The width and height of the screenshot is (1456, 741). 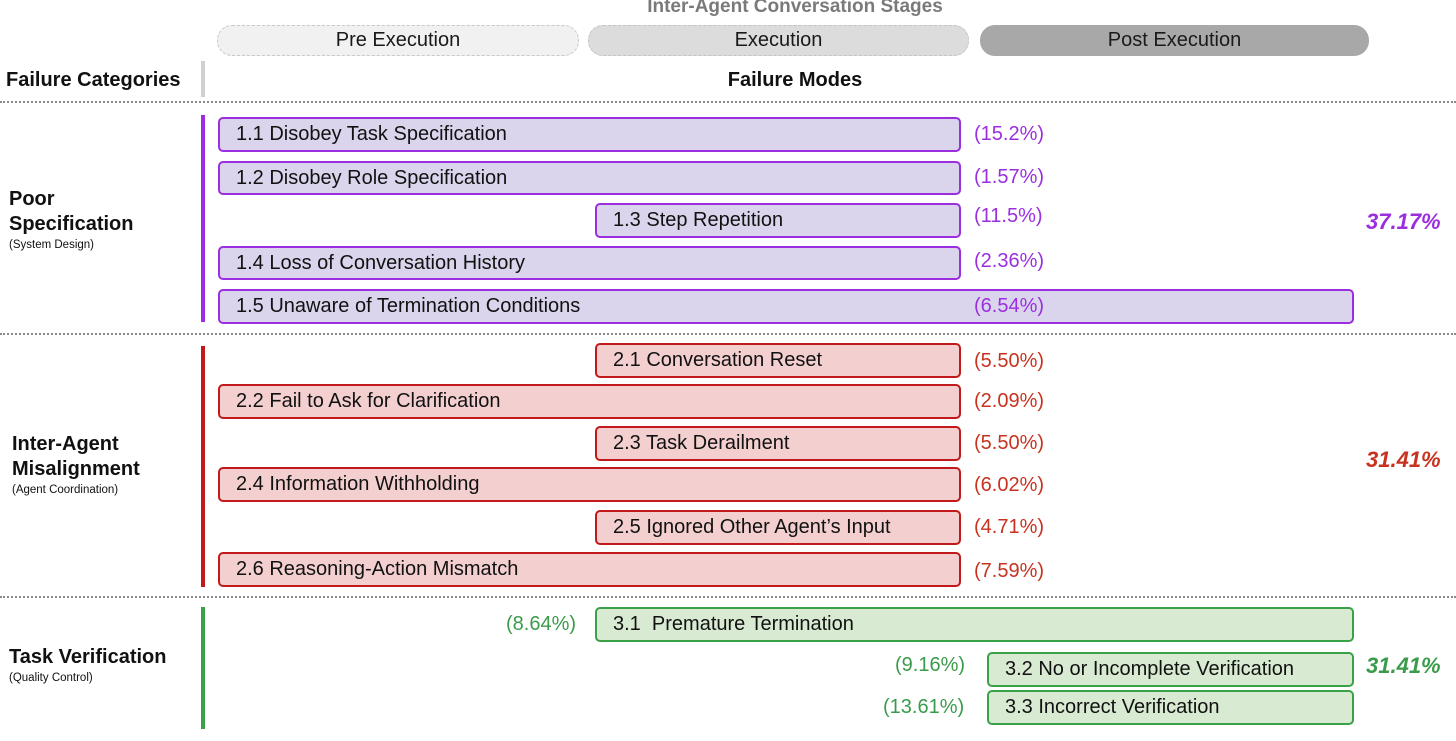 What do you see at coordinates (1170, 707) in the screenshot?
I see `failure-mode-3-3: 3.3 Incorrect Verification` at bounding box center [1170, 707].